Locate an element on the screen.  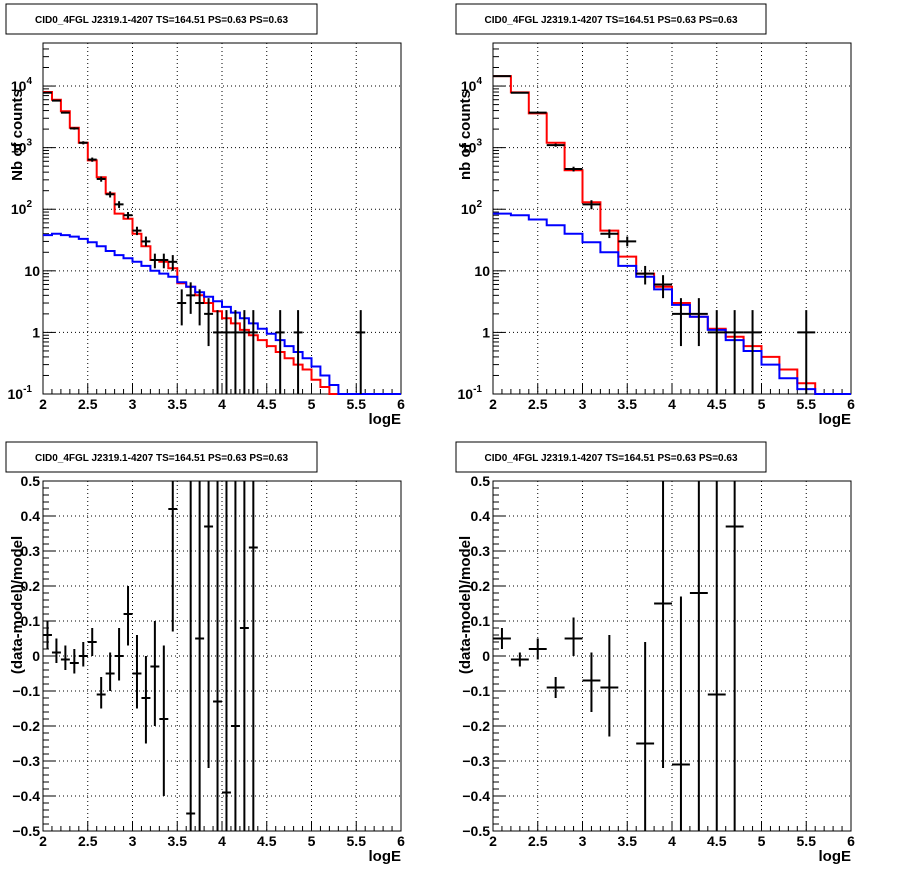
y-tick-label: 10⁴ is located at coordinates (472, 85).